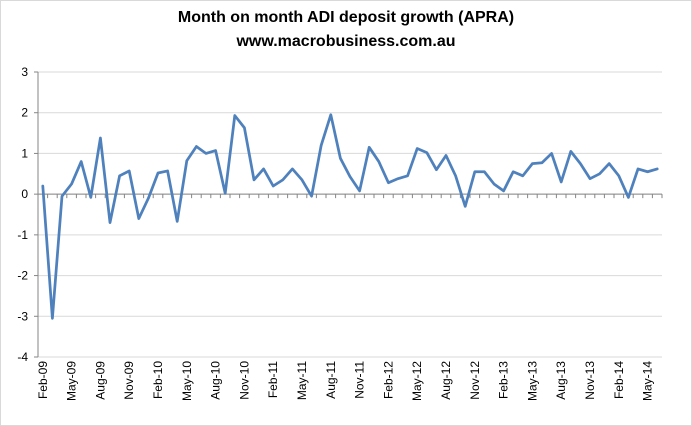 This screenshot has height=426, width=692. I want to click on x-tick-label: May-13, so click(532, 381).